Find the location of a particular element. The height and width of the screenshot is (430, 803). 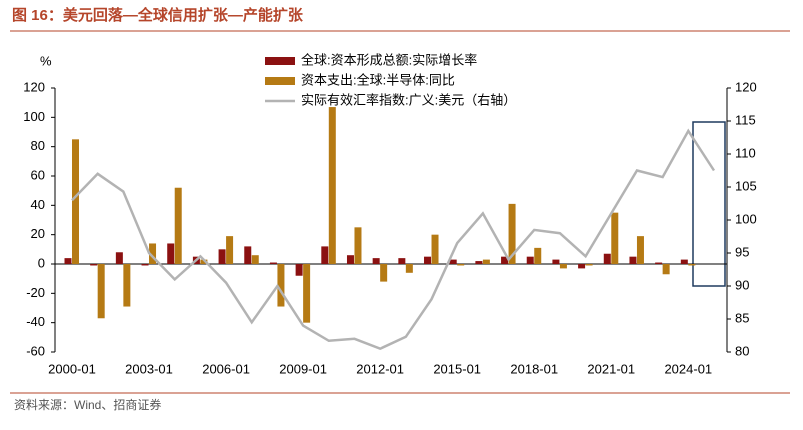

chart-title: 图 16：美元回落—全球信用扩张—产能扩张 is located at coordinates (158, 15).